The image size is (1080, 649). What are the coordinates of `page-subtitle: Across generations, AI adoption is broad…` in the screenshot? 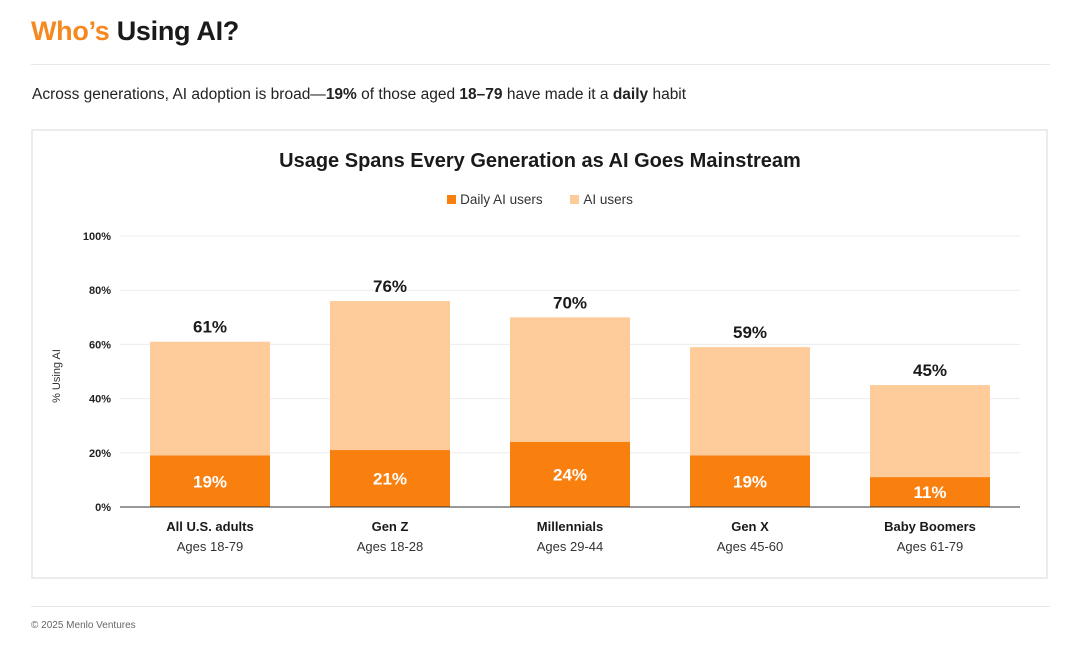 It's located at (359, 95).